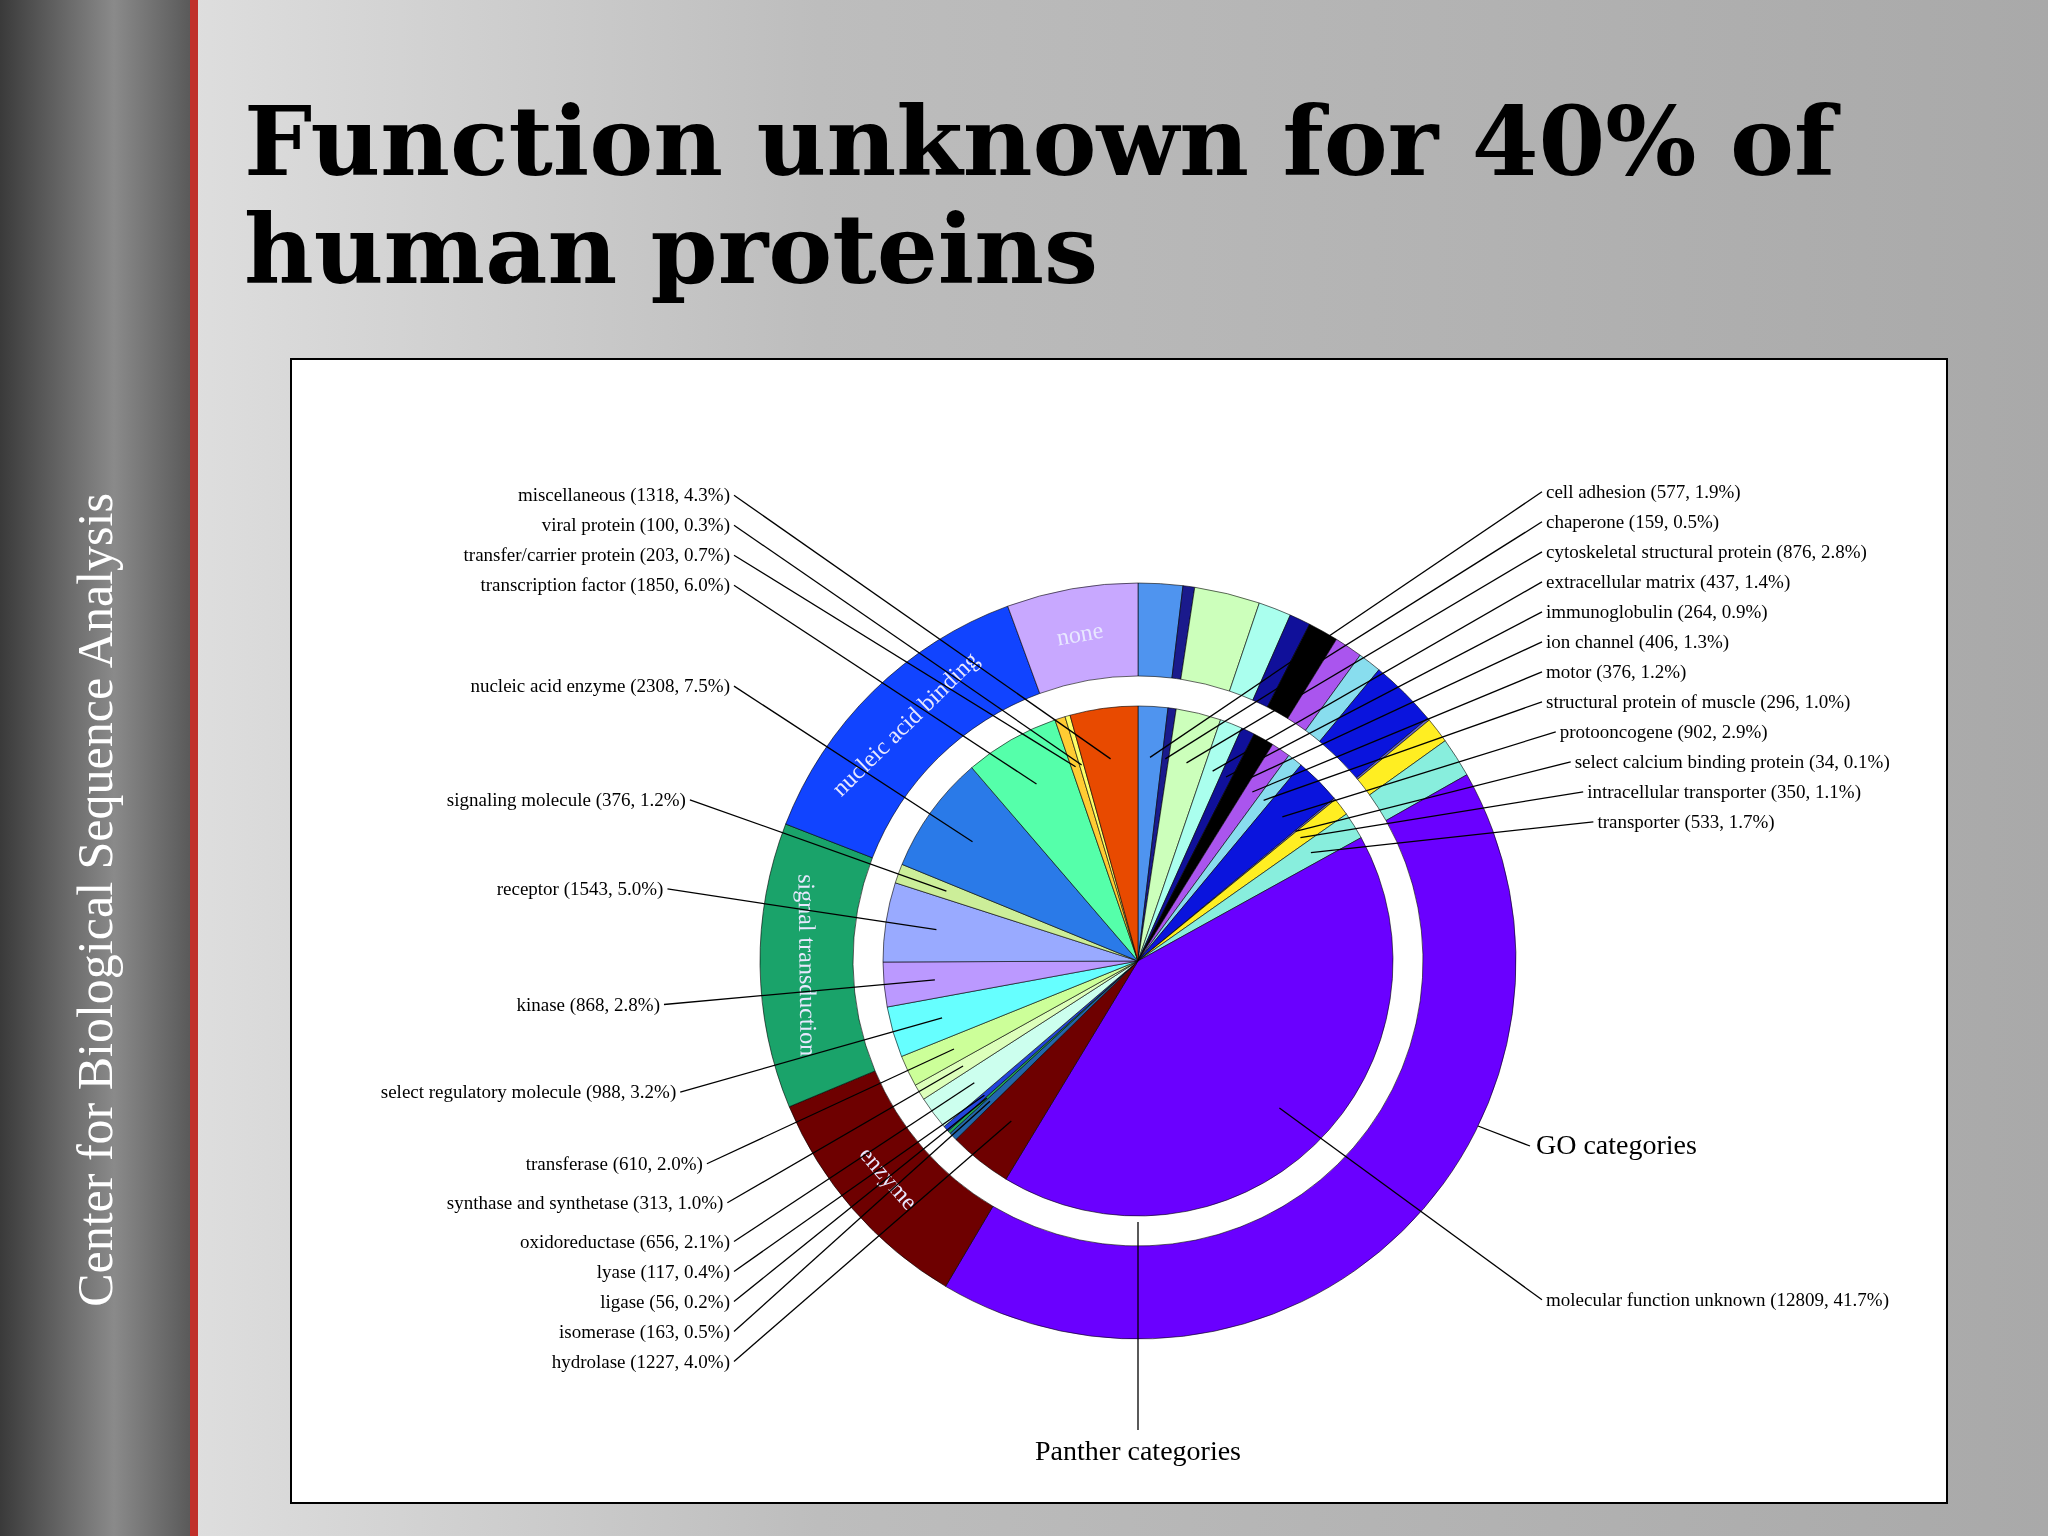 This screenshot has width=2048, height=1536. What do you see at coordinates (1616, 1144) in the screenshot?
I see `text: GO categories` at bounding box center [1616, 1144].